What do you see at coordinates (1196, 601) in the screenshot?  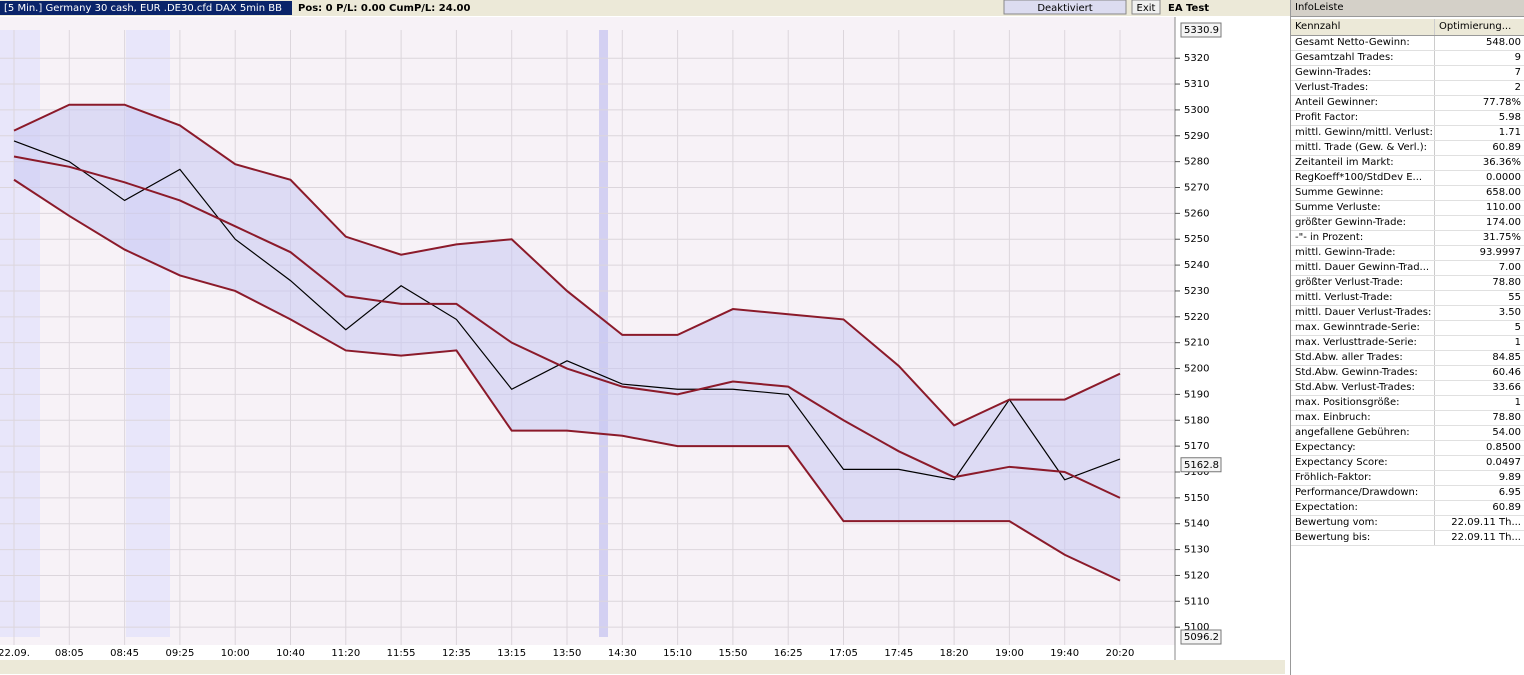 I see `y-tick-label: 5110` at bounding box center [1196, 601].